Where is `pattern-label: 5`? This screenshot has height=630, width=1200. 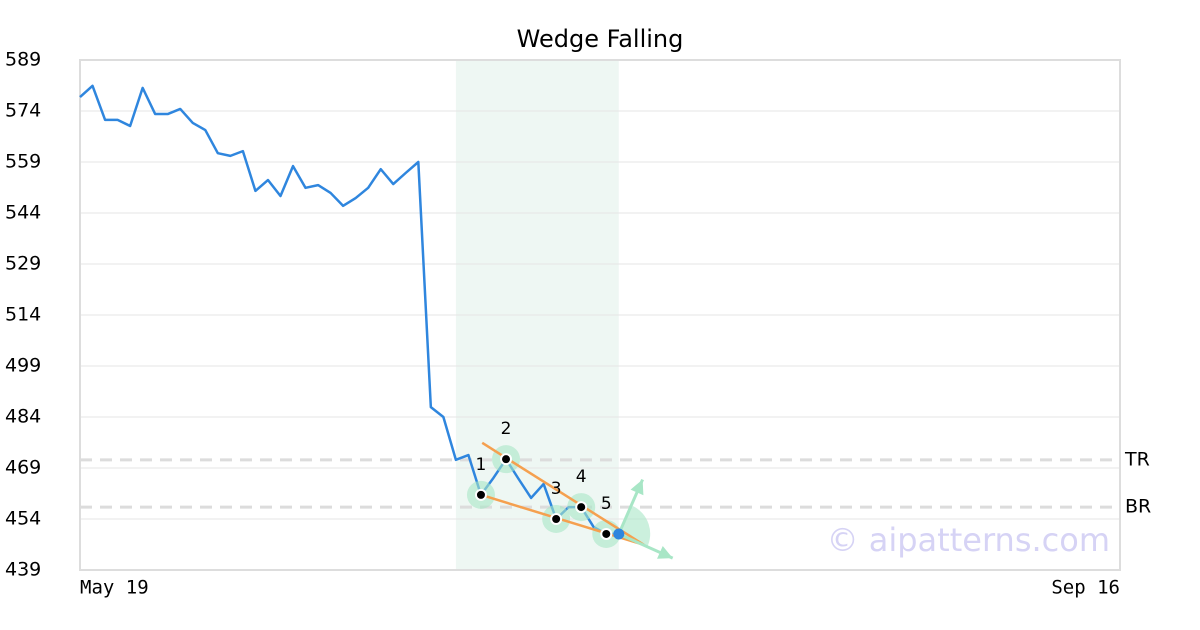
pattern-label: 5 is located at coordinates (606, 504).